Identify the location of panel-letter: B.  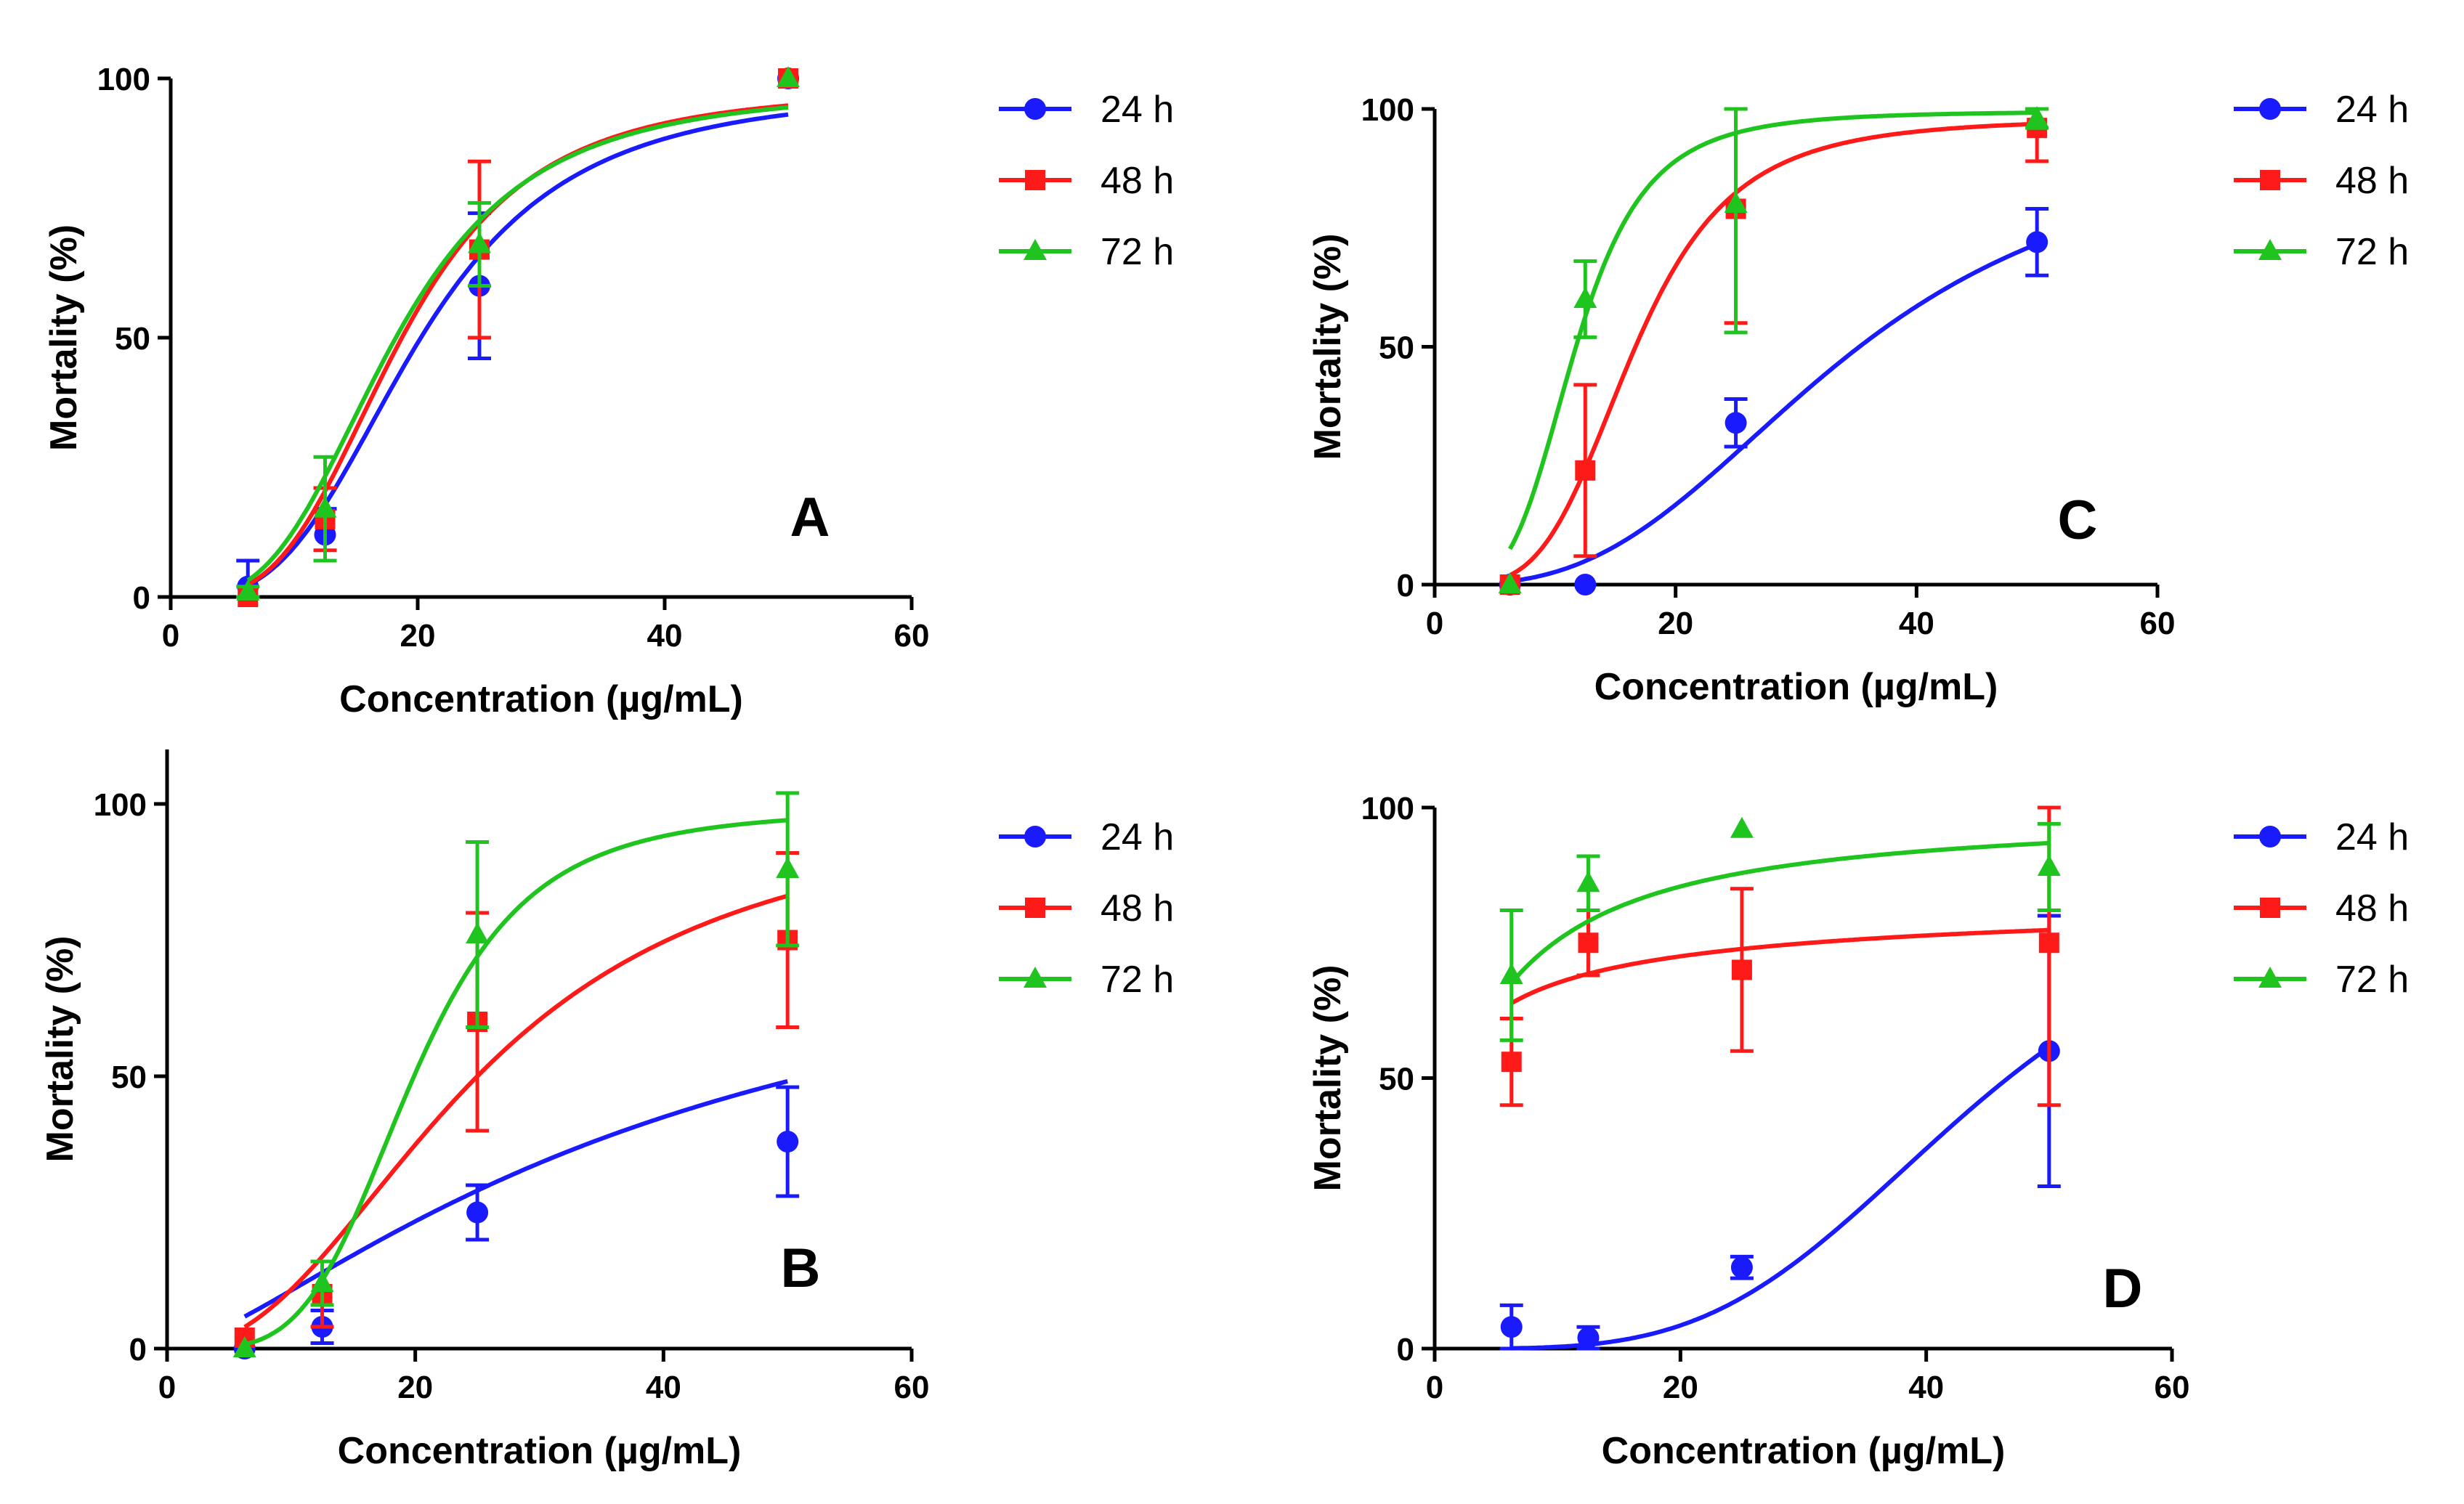
(801, 1268).